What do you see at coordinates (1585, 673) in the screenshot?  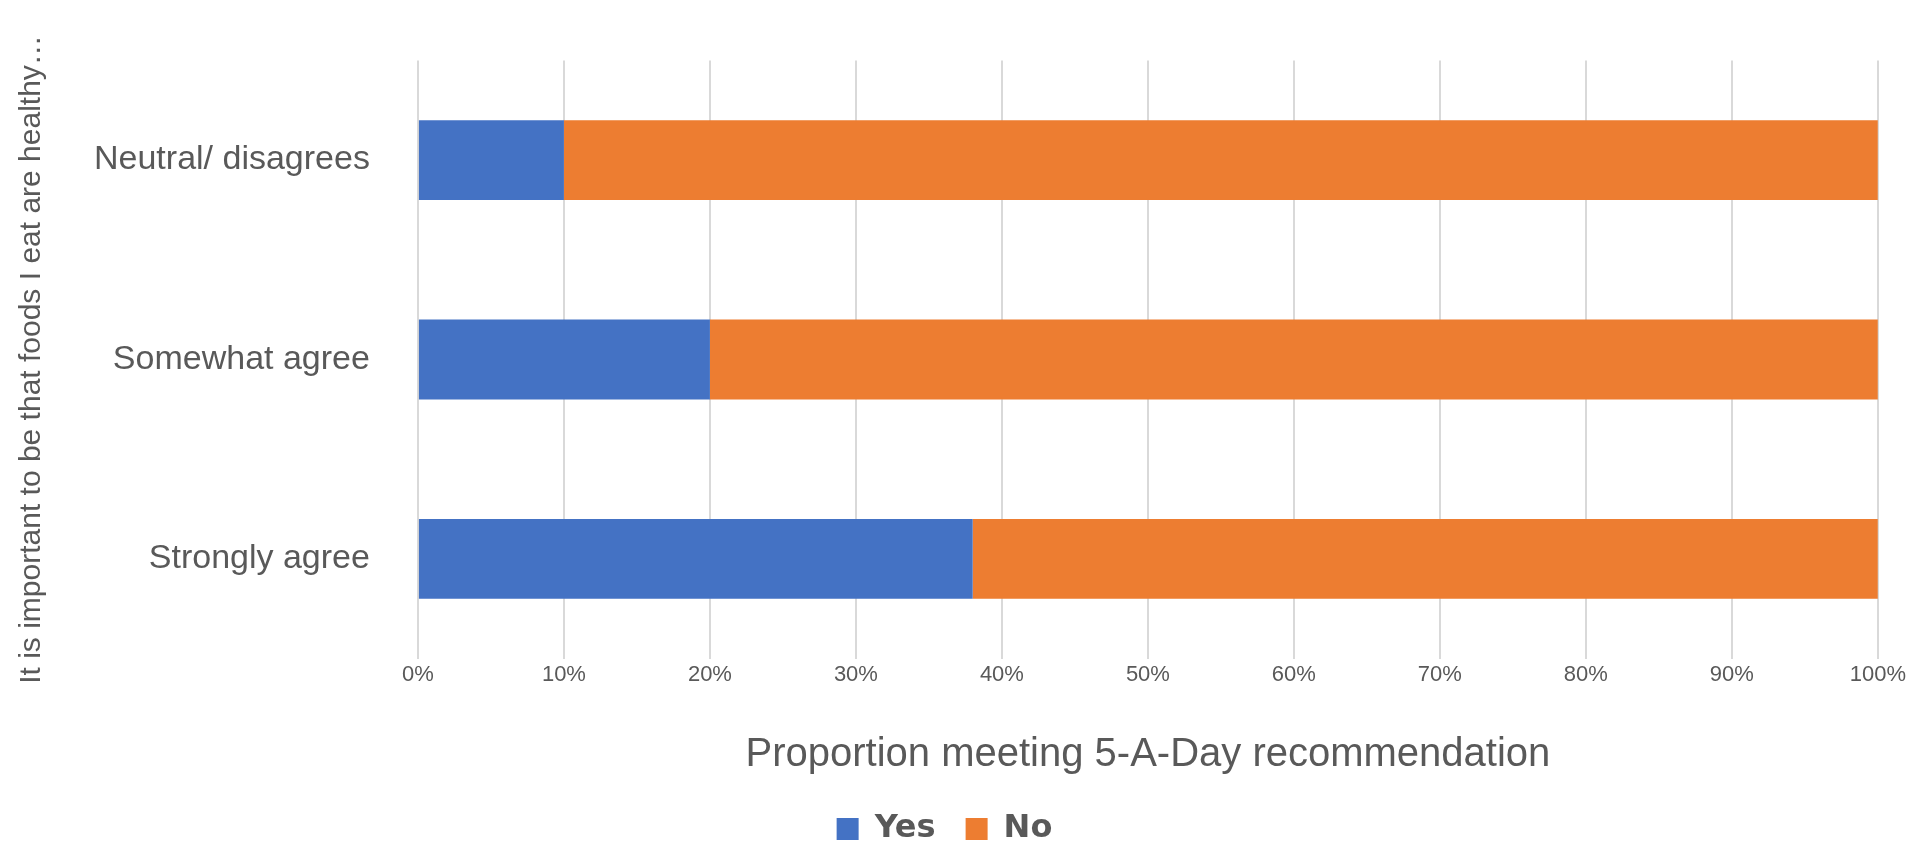 I see `x-tick-label: 80%` at bounding box center [1585, 673].